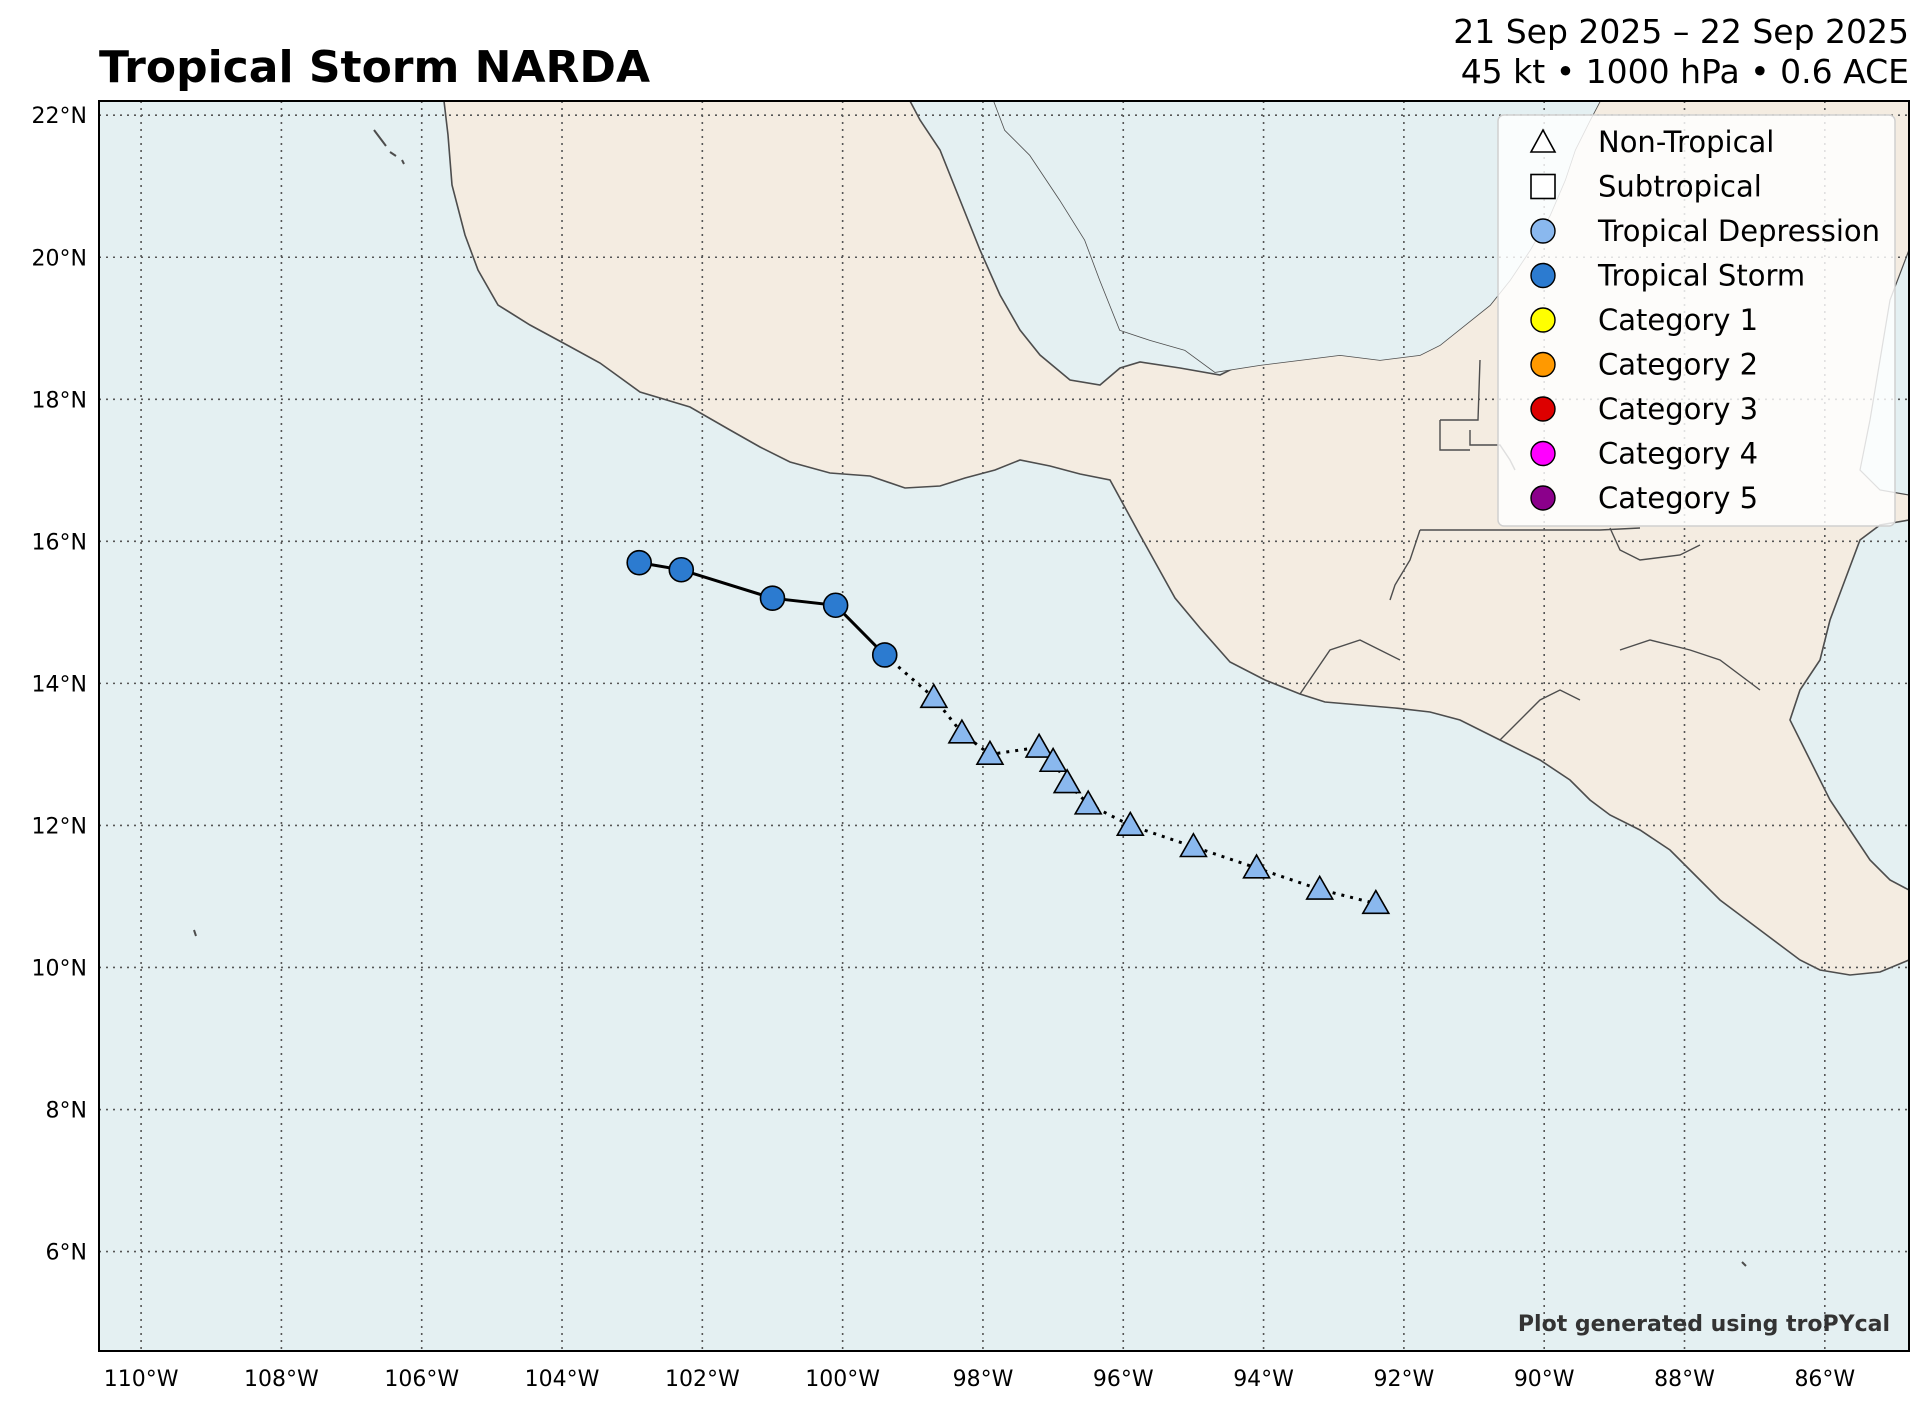 Image resolution: width=1927 pixels, height=1406 pixels. What do you see at coordinates (1684, 71) in the screenshot?
I see `storm-stats: 45 kt • 1000 hPa • 0.6 ACE` at bounding box center [1684, 71].